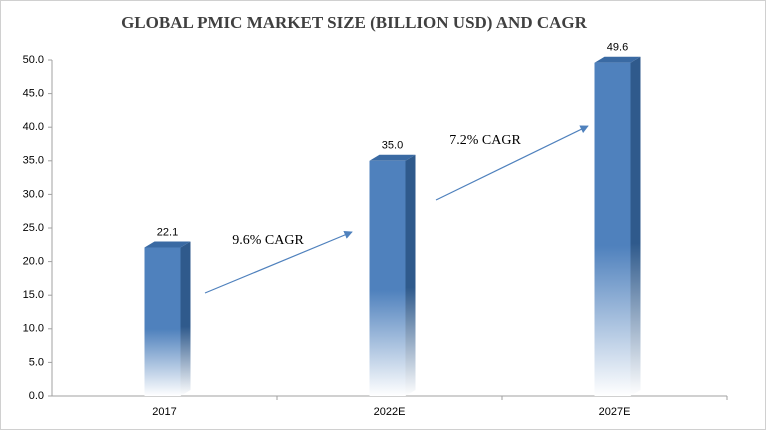 Image resolution: width=766 pixels, height=430 pixels. Describe the element at coordinates (167, 232) in the screenshot. I see `value-label: 22.1` at that location.